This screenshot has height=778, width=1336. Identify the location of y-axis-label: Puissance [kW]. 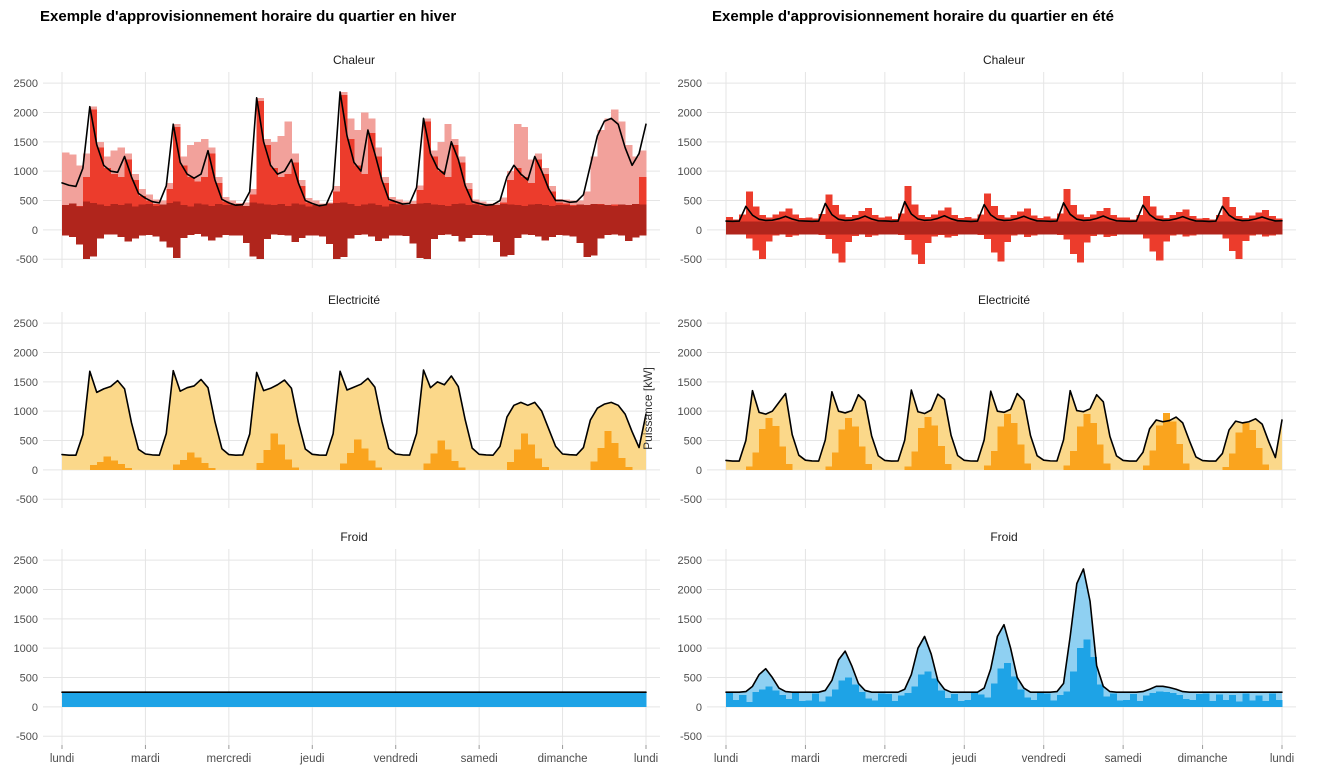
(648, 408).